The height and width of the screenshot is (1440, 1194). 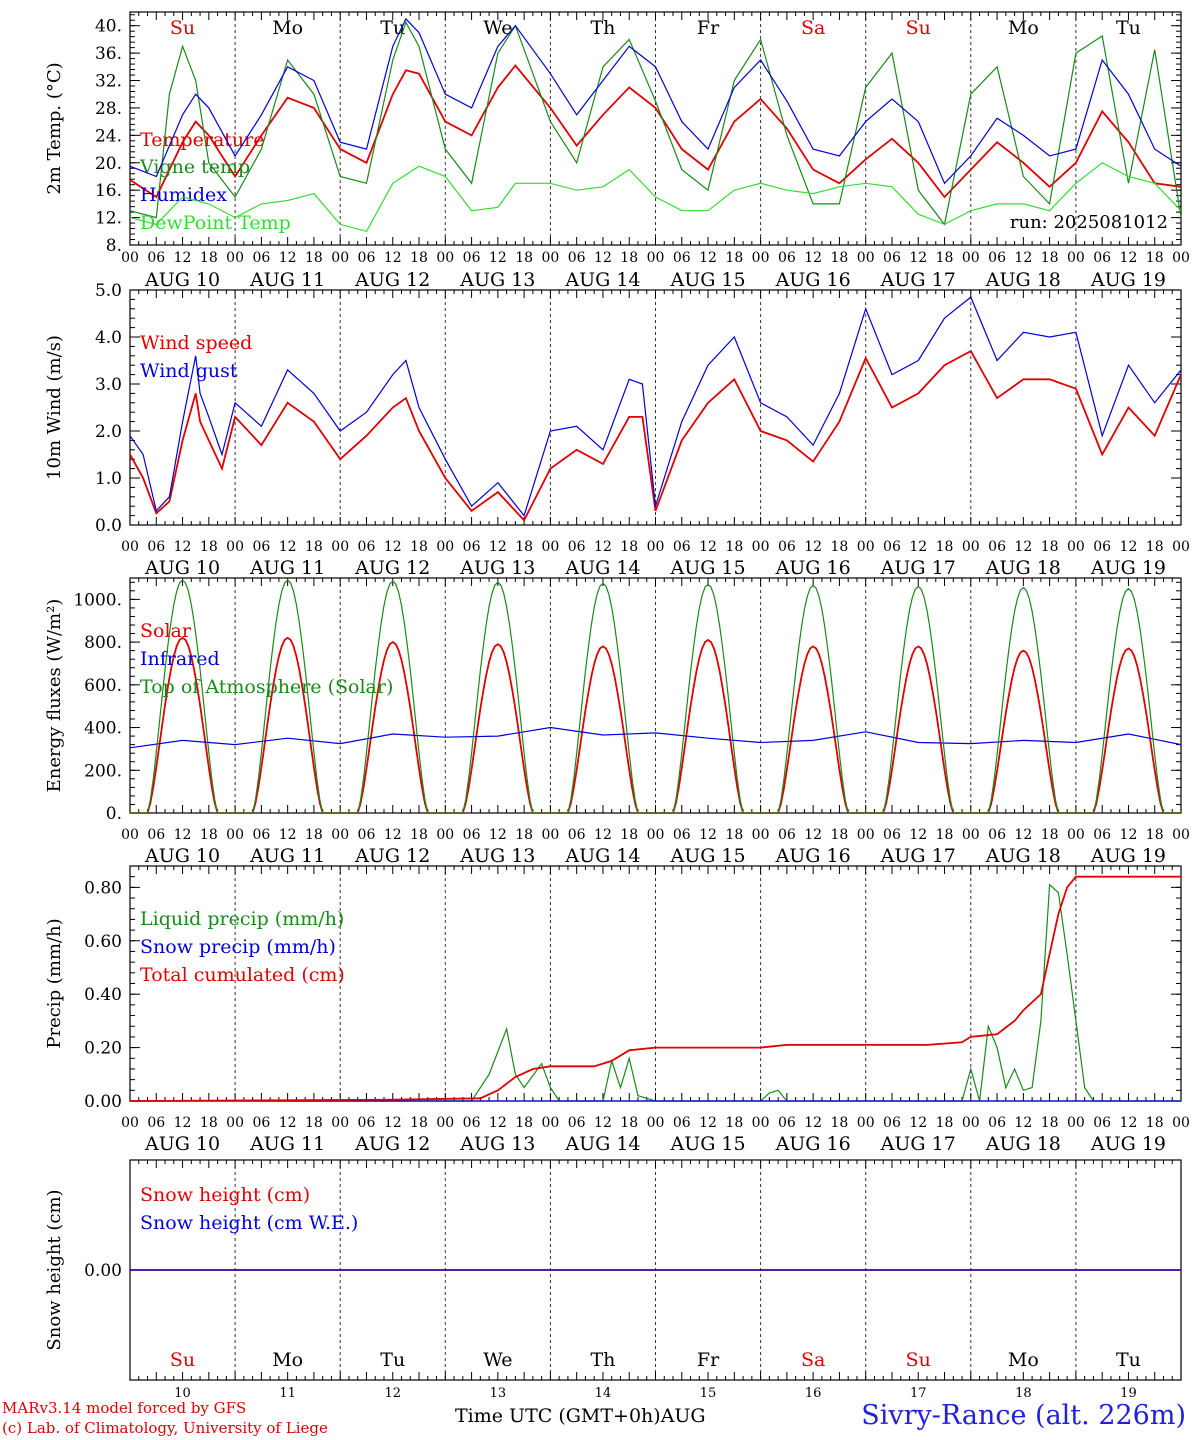 What do you see at coordinates (108, 291) in the screenshot?
I see `y-tick-label: 5.0` at bounding box center [108, 291].